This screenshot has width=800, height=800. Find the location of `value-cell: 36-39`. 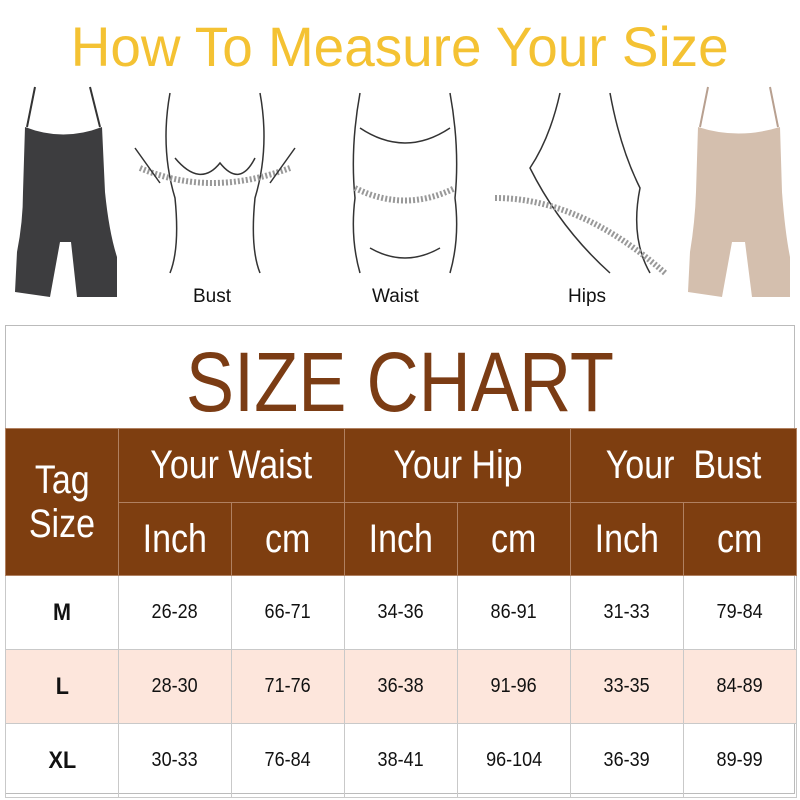

value-cell: 36-39 is located at coordinates (627, 760).